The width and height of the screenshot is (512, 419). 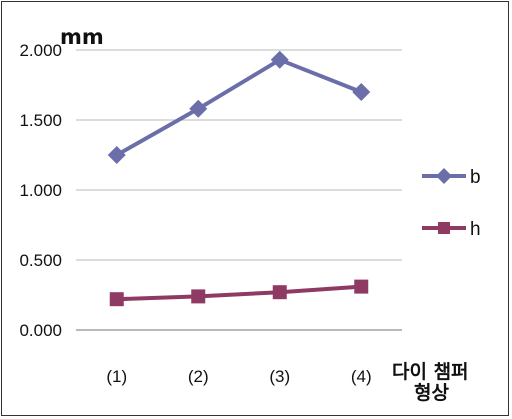 I want to click on y-axis-unit: mm, so click(x=82, y=37).